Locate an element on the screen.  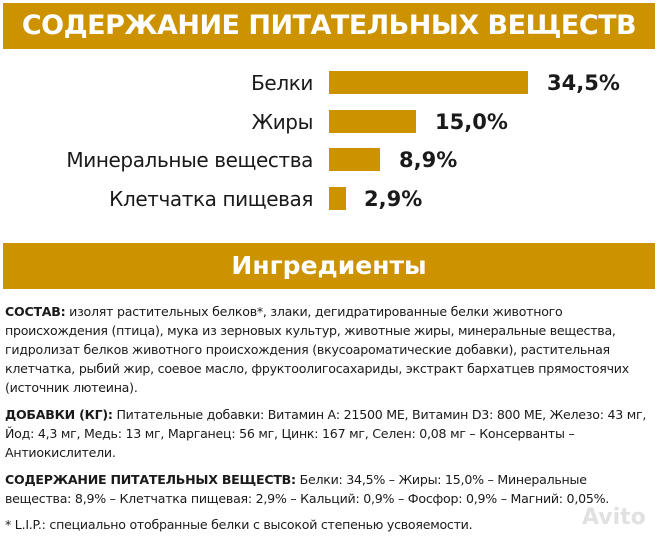
chart-row-minerals: Минеральные вещества 8,9% is located at coordinates (330, 160).